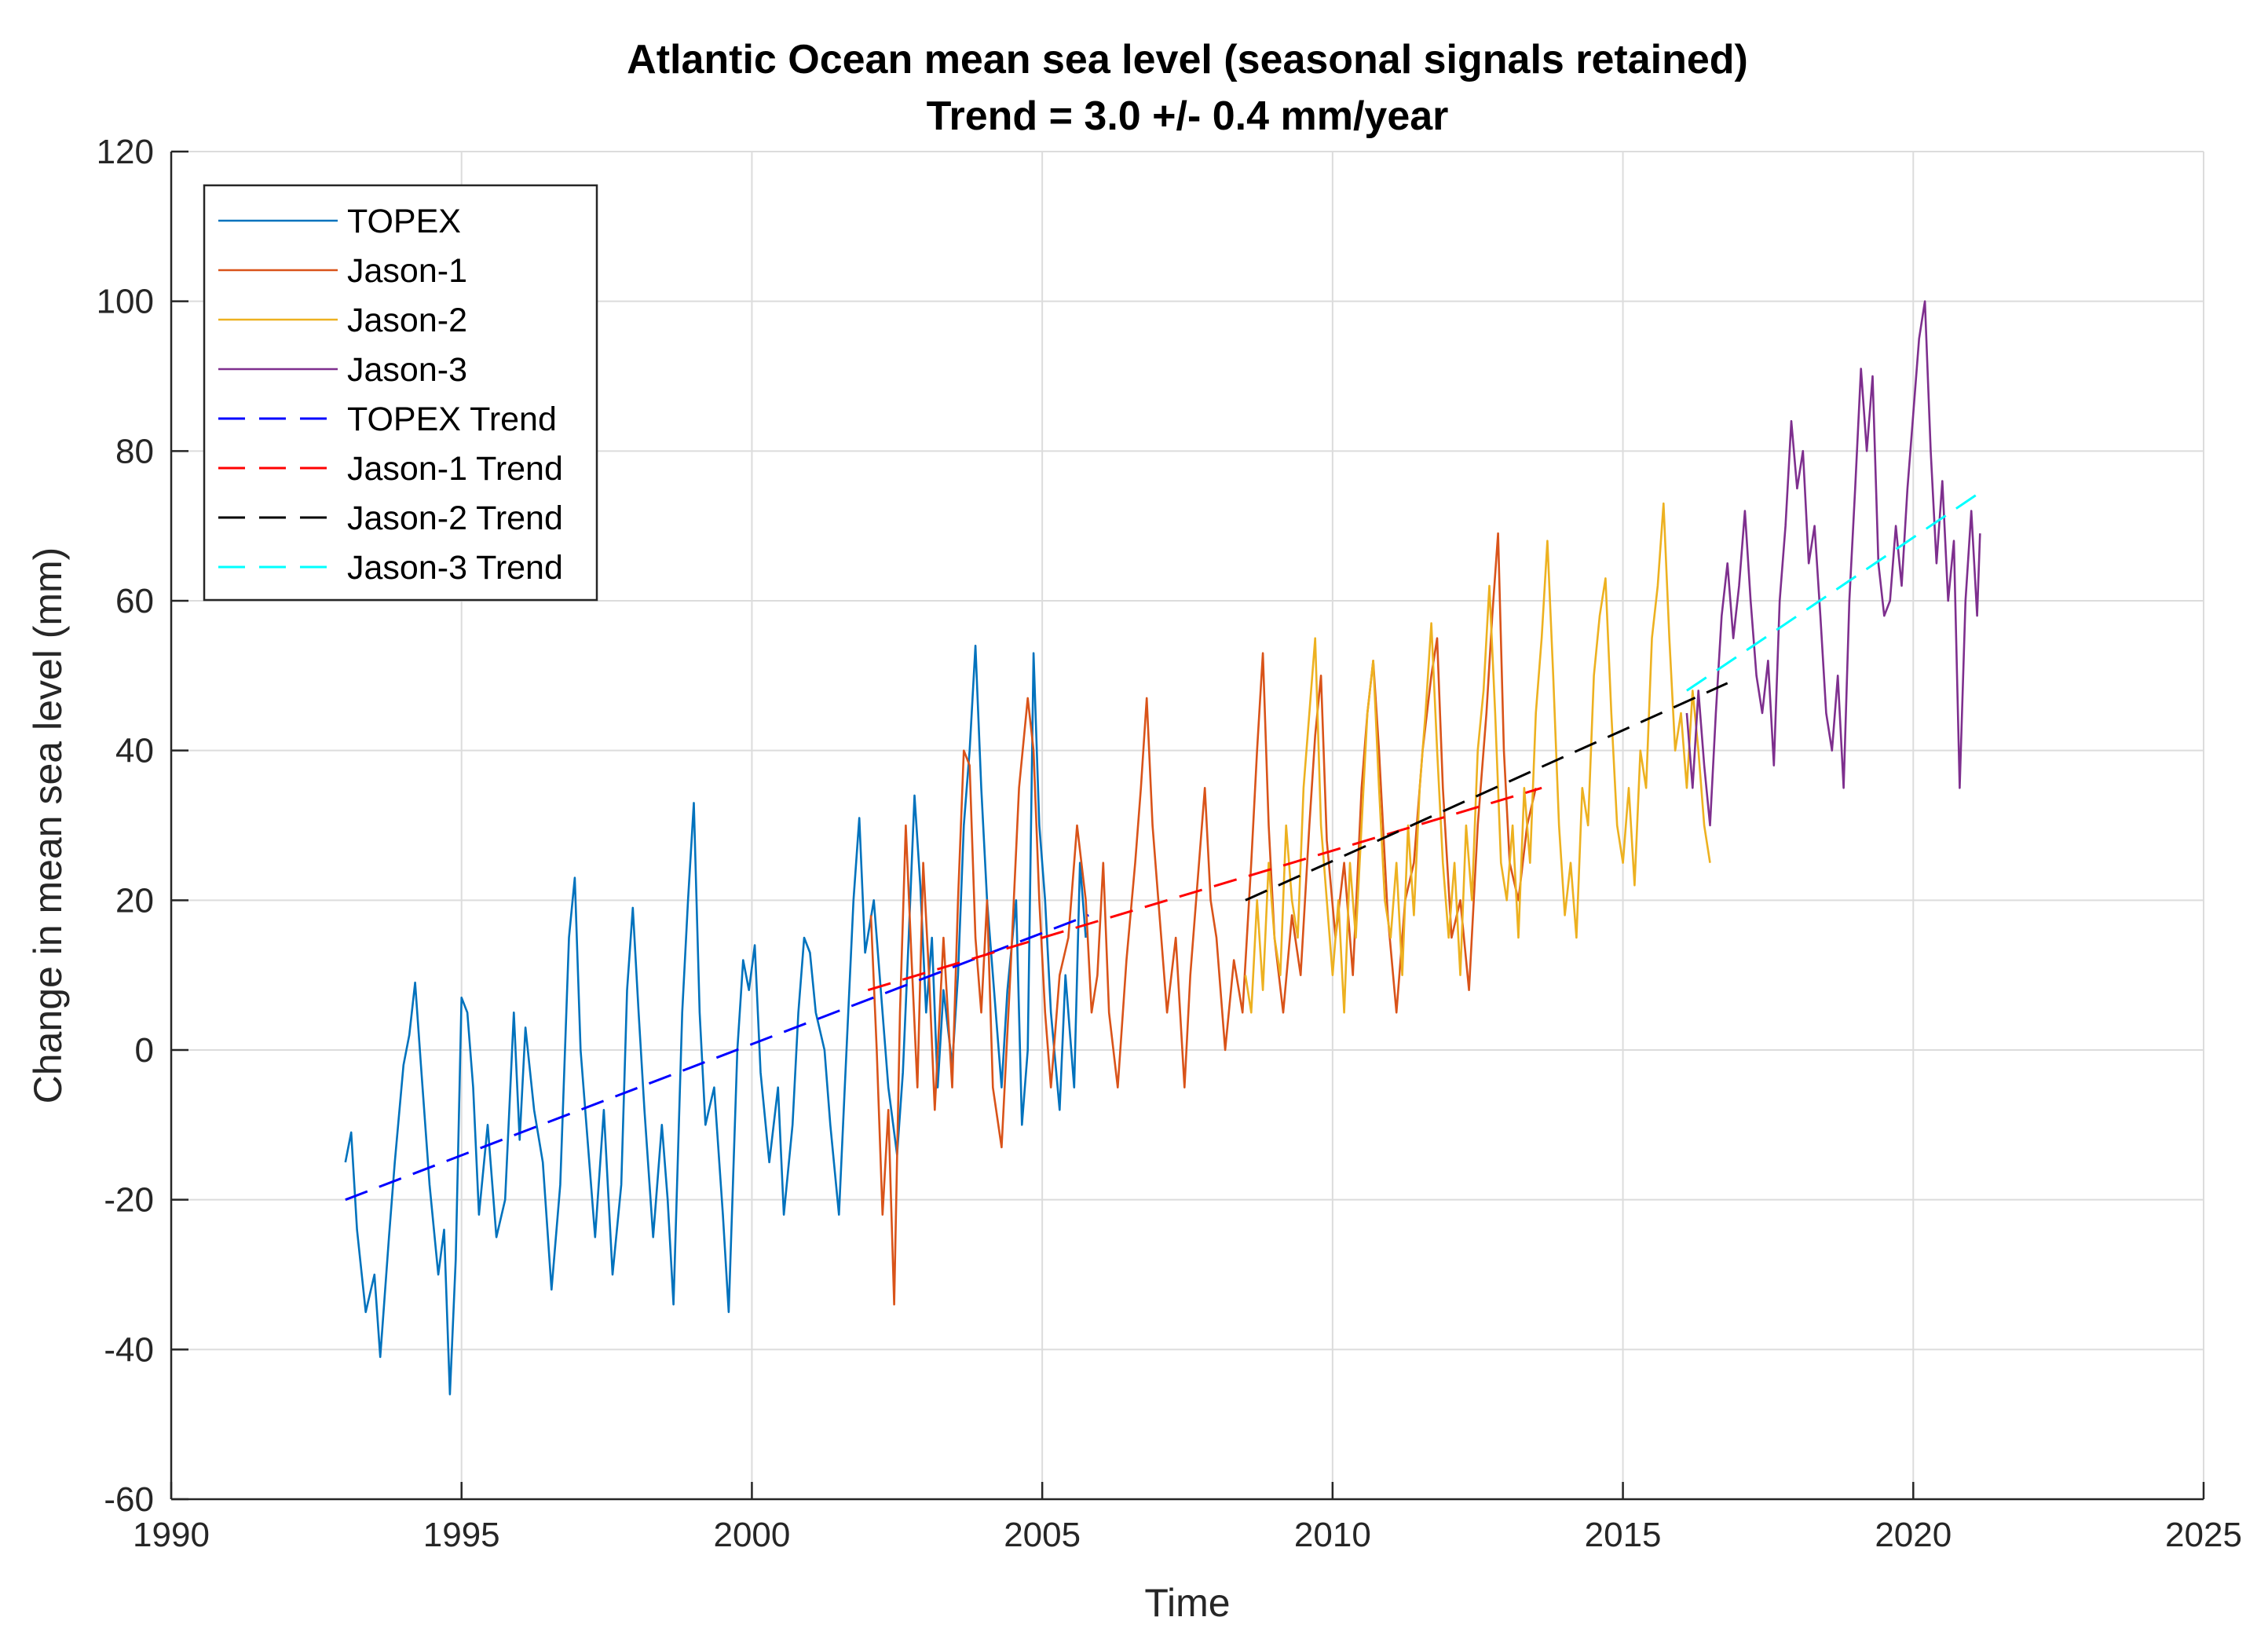  What do you see at coordinates (455, 469) in the screenshot?
I see `legend-label: Jason-1 Trend` at bounding box center [455, 469].